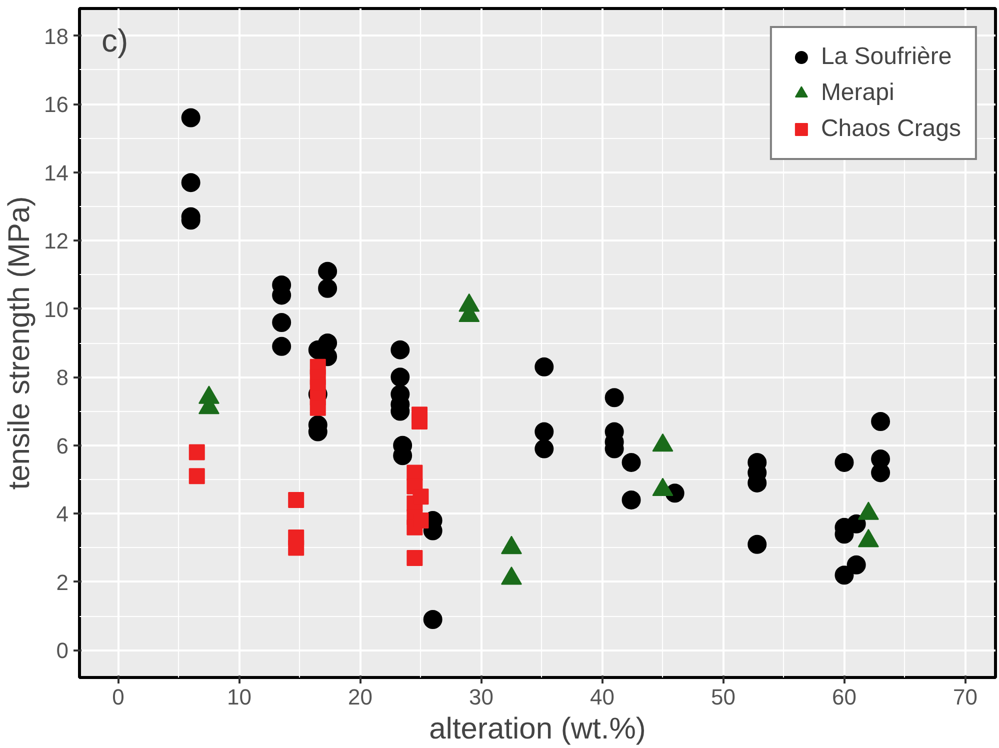 The image size is (999, 748). What do you see at coordinates (360, 697) in the screenshot?
I see `x-tick-label: 20` at bounding box center [360, 697].